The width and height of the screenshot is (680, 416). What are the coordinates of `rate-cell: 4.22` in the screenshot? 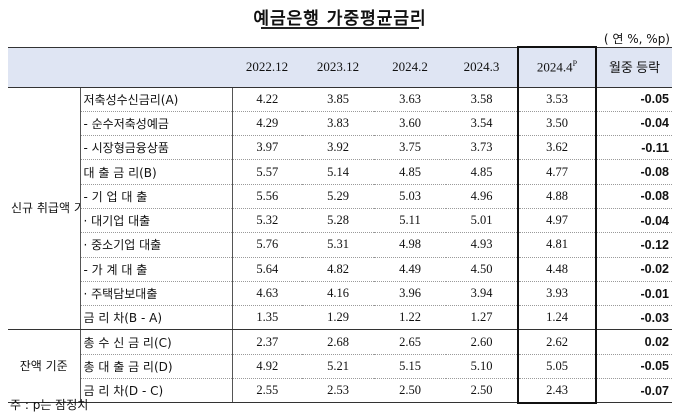 It's located at (267, 99).